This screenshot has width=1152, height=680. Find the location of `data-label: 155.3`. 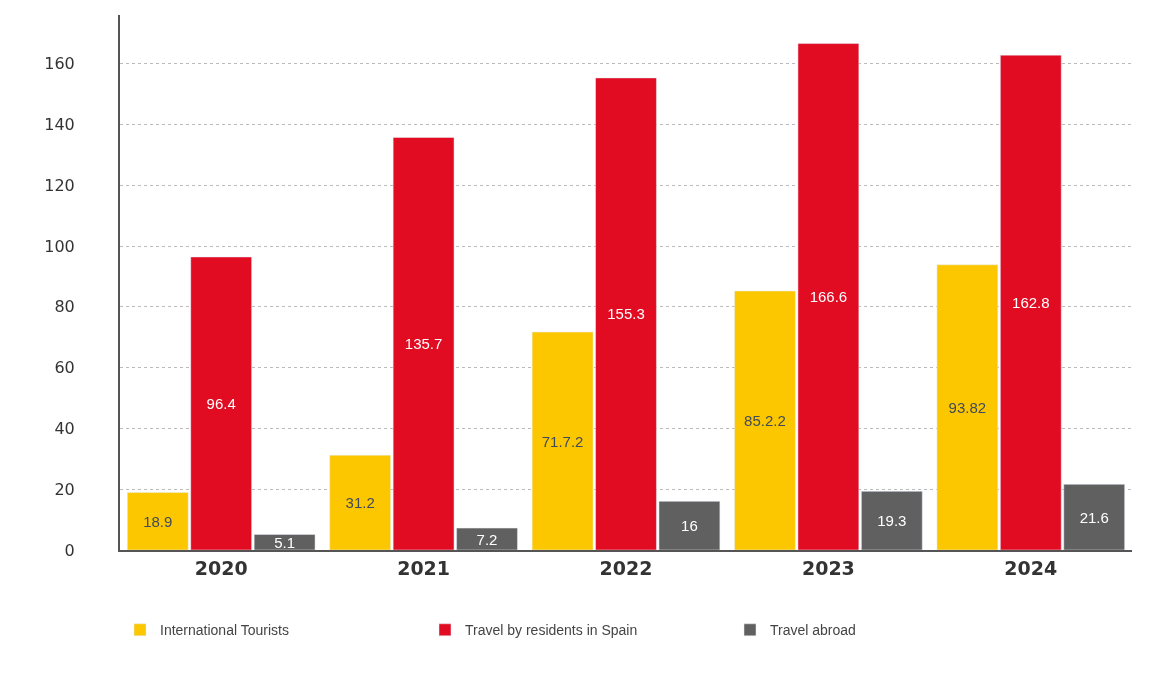

data-label: 155.3 is located at coordinates (626, 314).